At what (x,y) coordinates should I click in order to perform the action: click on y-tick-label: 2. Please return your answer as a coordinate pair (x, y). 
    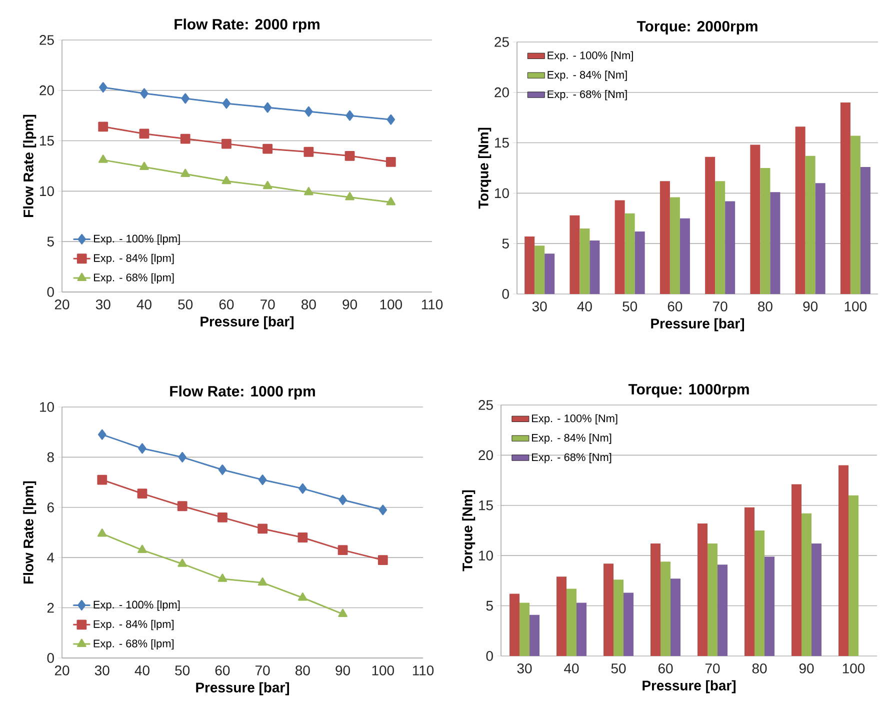
    Looking at the image, I should click on (50, 607).